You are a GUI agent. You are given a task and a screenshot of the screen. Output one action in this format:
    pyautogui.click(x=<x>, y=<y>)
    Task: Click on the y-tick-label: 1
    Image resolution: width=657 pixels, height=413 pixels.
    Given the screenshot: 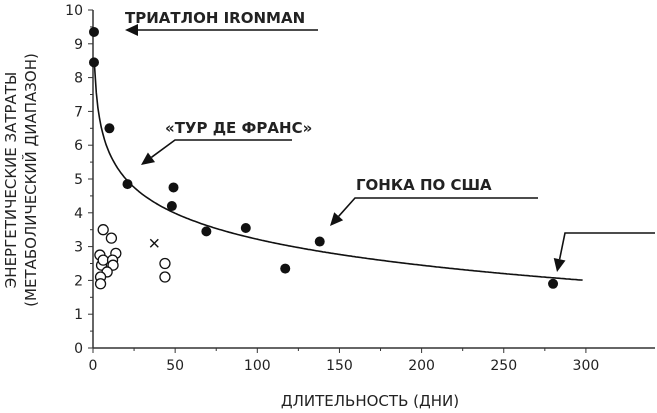 What is the action you would take?
    pyautogui.click(x=78, y=315)
    